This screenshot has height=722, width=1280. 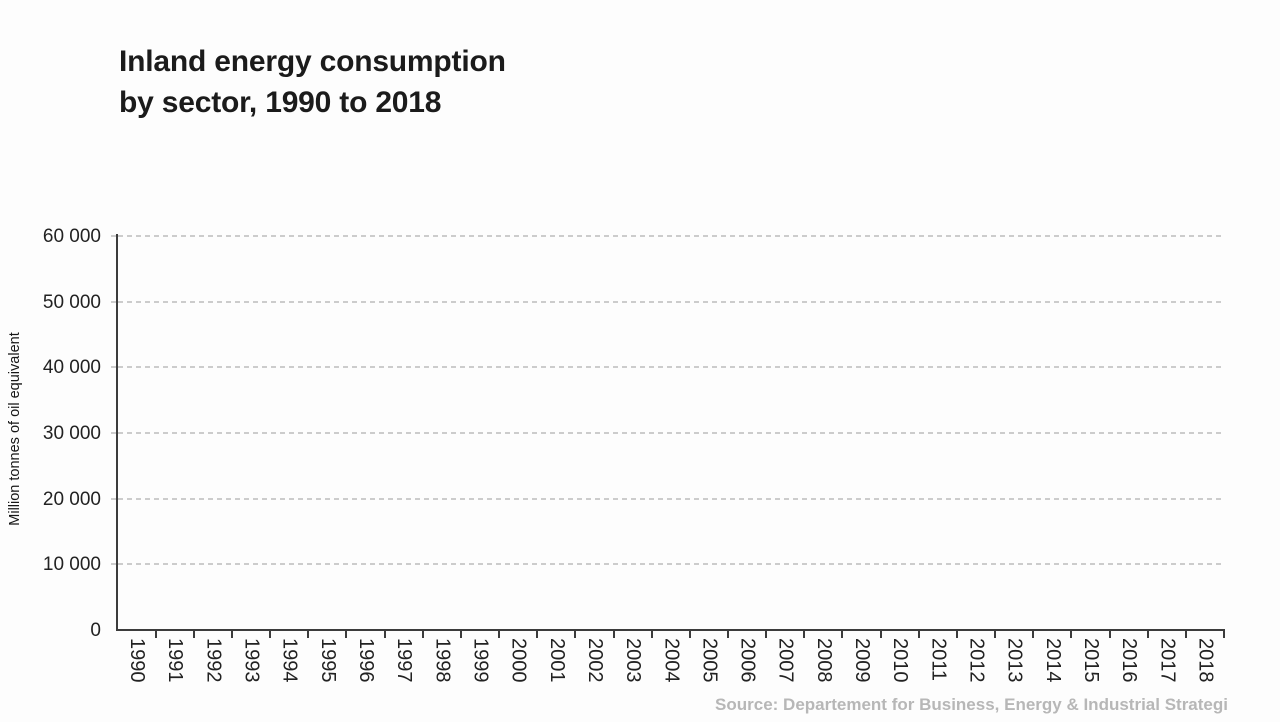 What do you see at coordinates (480, 660) in the screenshot?
I see `x-axis-tick-label: 1999` at bounding box center [480, 660].